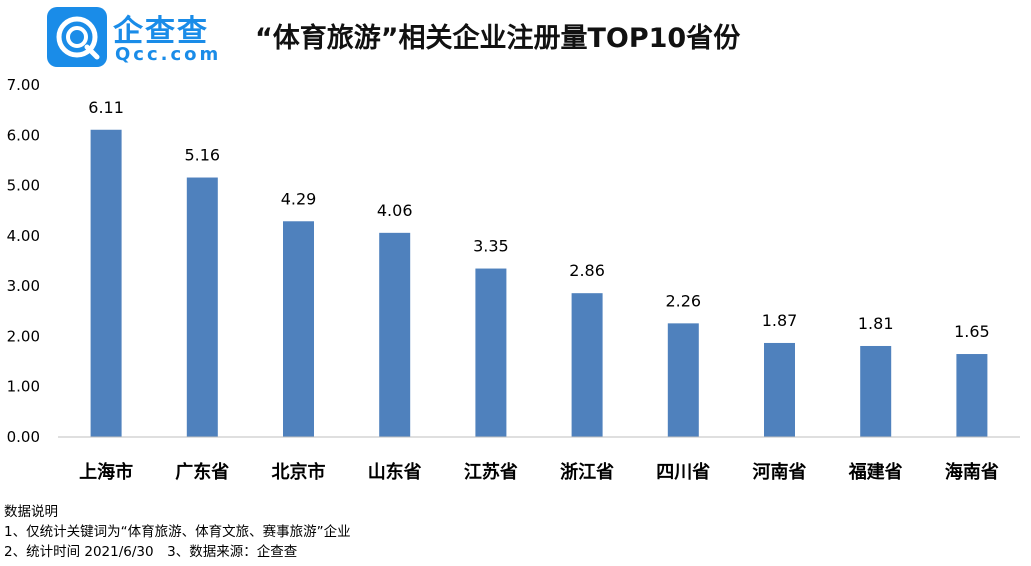 Image resolution: width=1031 pixels, height=566 pixels. What do you see at coordinates (77, 37) in the screenshot?
I see `qcc-logo-icon` at bounding box center [77, 37].